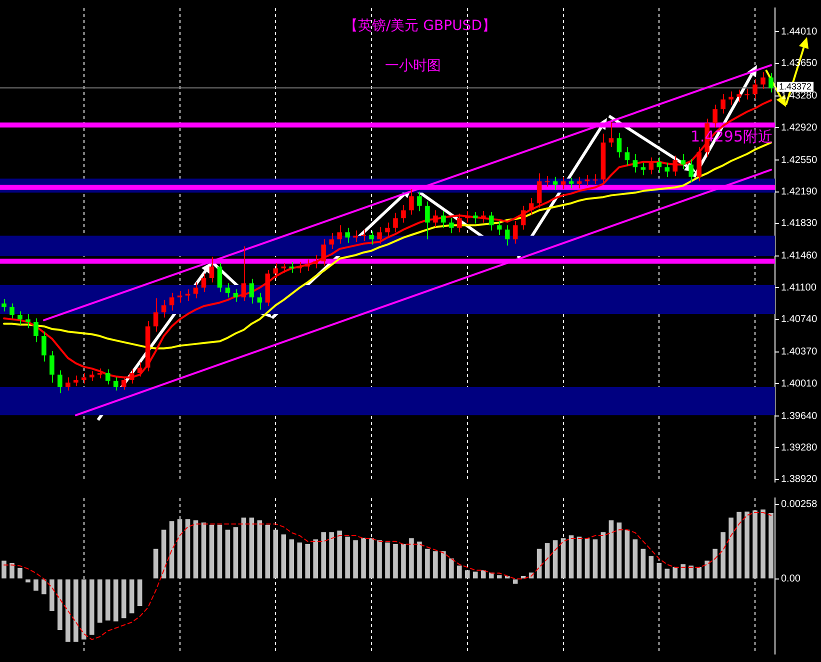  What do you see at coordinates (799, 352) in the screenshot?
I see `y-tick-label: 1.40370` at bounding box center [799, 352].